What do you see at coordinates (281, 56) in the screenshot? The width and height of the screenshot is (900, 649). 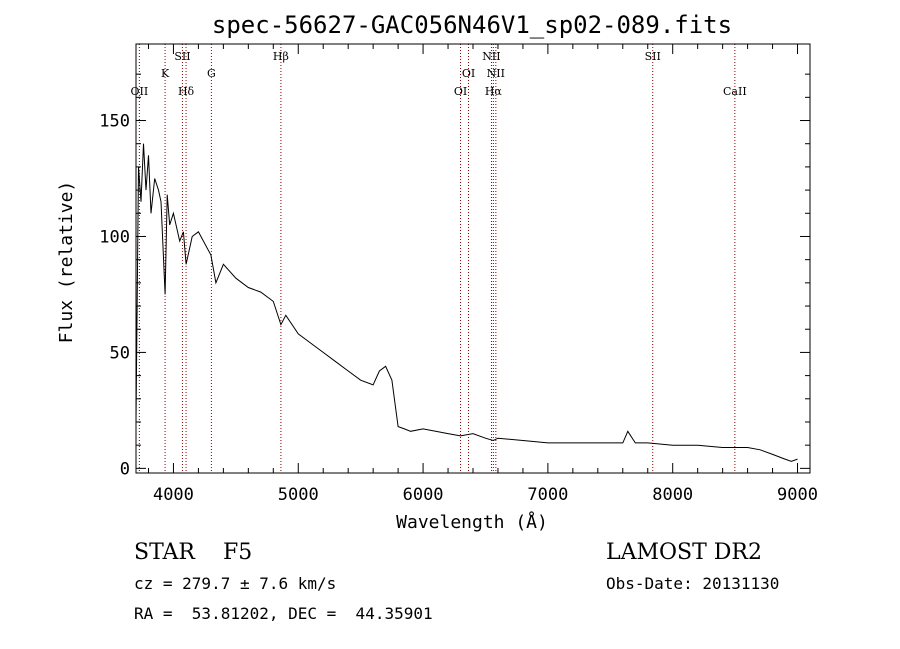 I see `line-marker-label: Hβ` at bounding box center [281, 56].